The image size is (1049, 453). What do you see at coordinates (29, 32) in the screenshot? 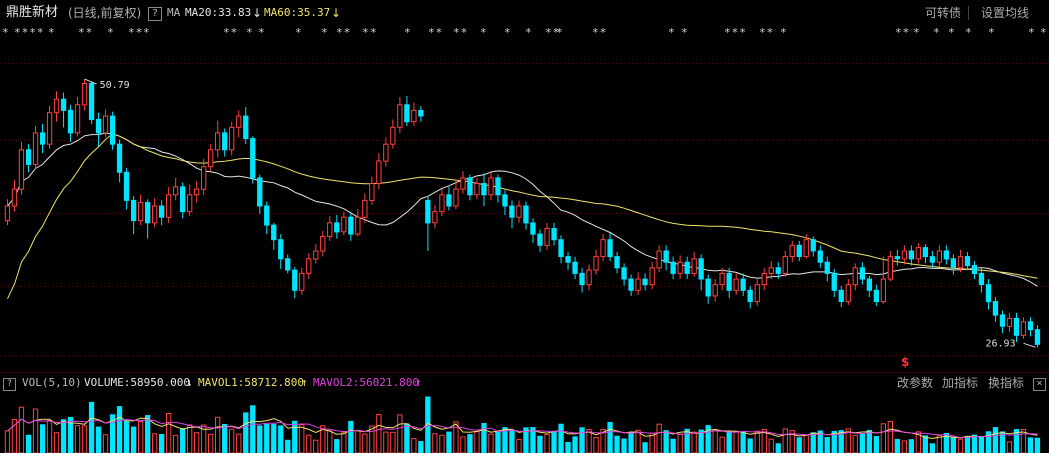
I see `event-marker: ****` at bounding box center [29, 32].